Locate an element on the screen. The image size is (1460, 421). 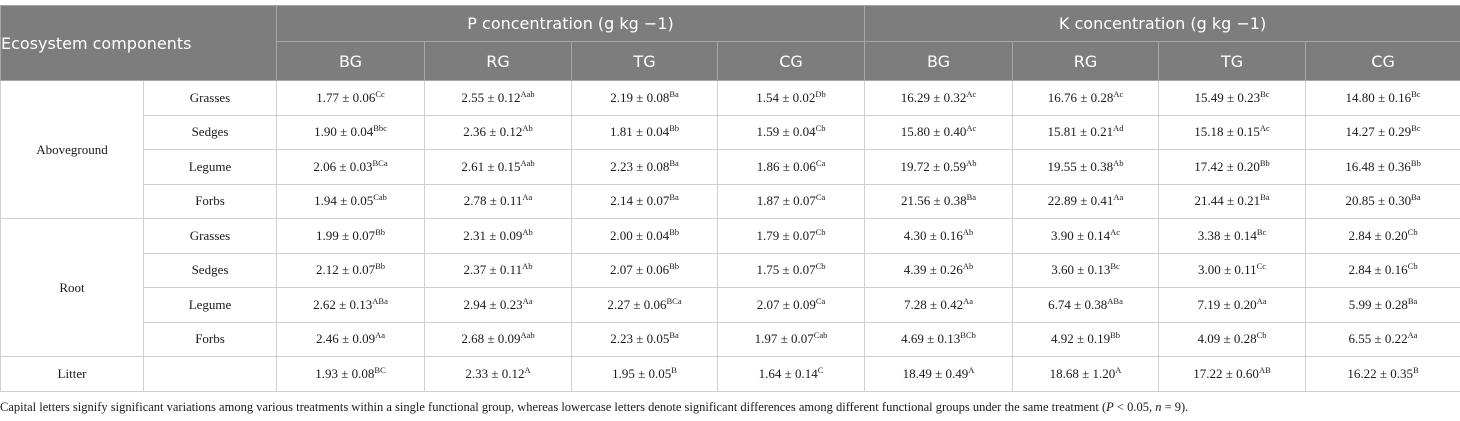
mean-se-value: 15.80 ± 0.40 is located at coordinates (933, 132).